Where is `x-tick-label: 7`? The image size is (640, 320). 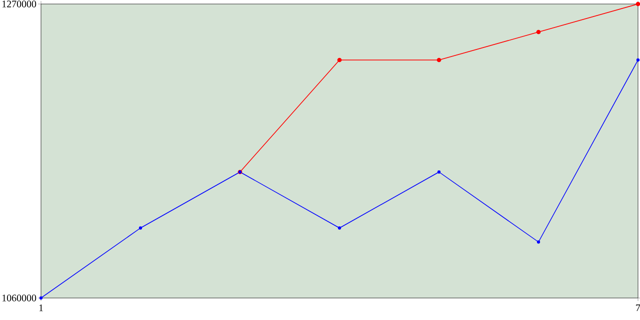
x-tick-label: 7 is located at coordinates (638, 308).